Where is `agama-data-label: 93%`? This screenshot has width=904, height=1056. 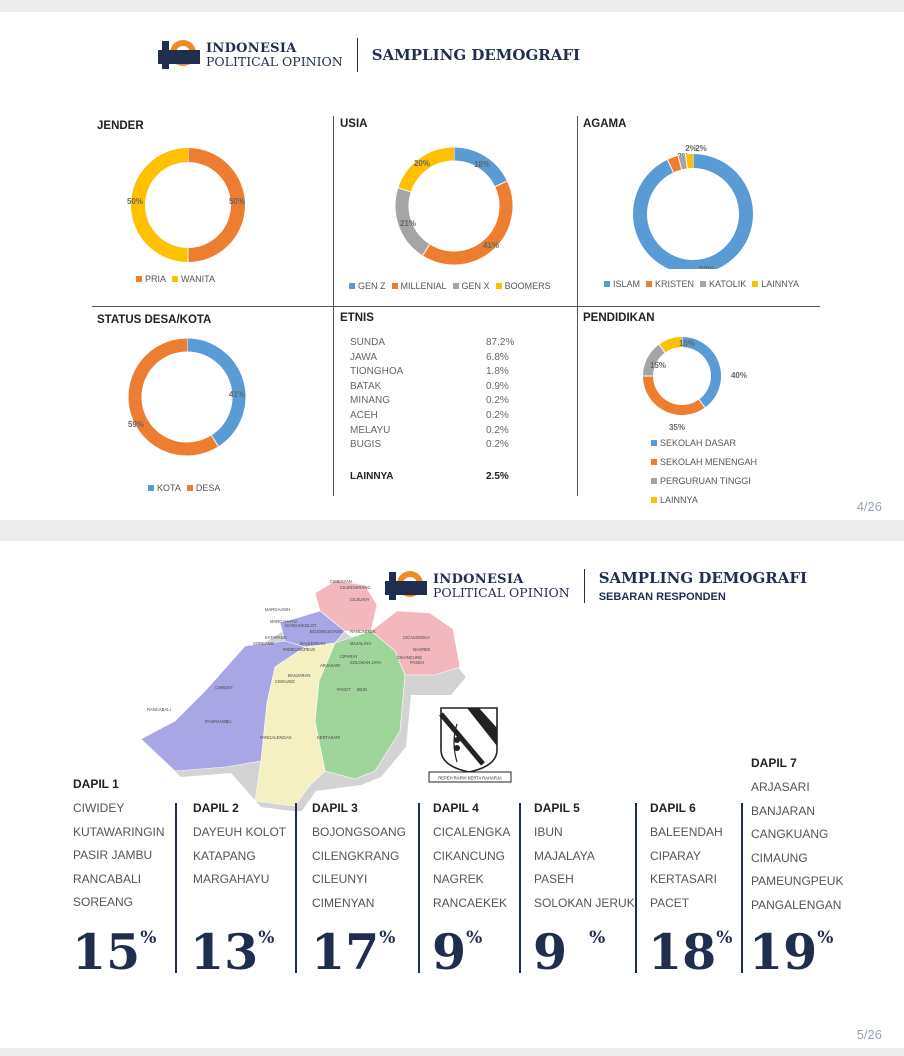 agama-data-label: 93% is located at coordinates (707, 267).